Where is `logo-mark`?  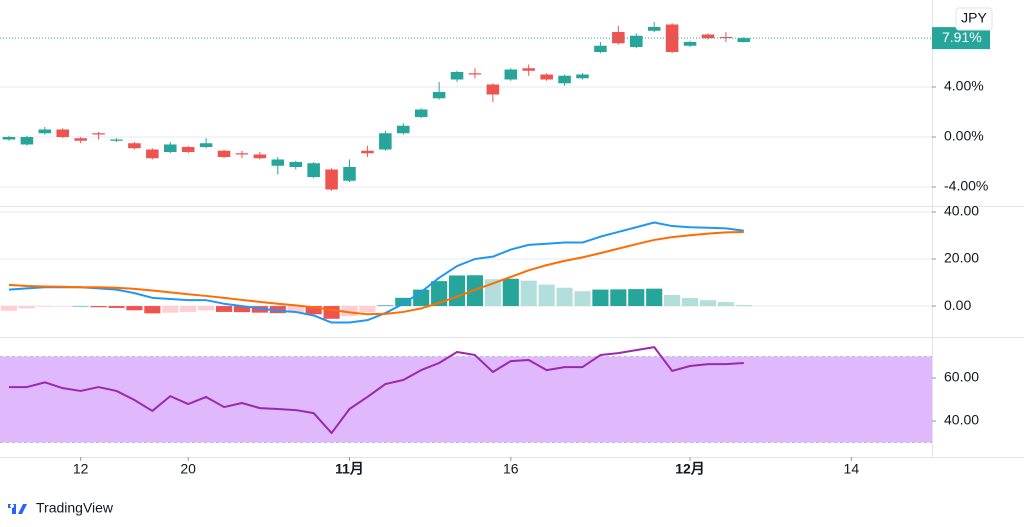 logo-mark is located at coordinates (17, 509).